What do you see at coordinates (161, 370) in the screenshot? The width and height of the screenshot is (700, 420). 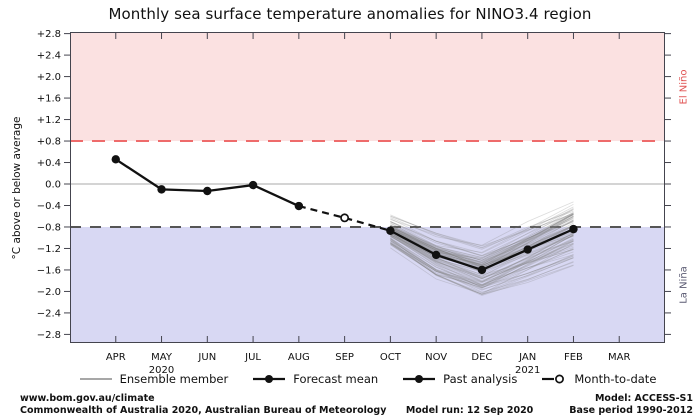 I see `year-label: 2020` at bounding box center [161, 370].